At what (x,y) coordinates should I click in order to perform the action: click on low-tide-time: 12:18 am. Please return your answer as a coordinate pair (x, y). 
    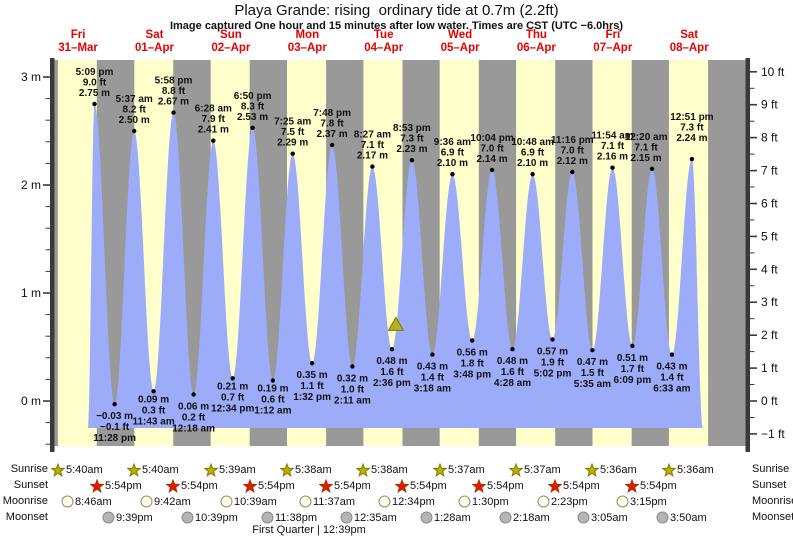
    Looking at the image, I should click on (193, 429).